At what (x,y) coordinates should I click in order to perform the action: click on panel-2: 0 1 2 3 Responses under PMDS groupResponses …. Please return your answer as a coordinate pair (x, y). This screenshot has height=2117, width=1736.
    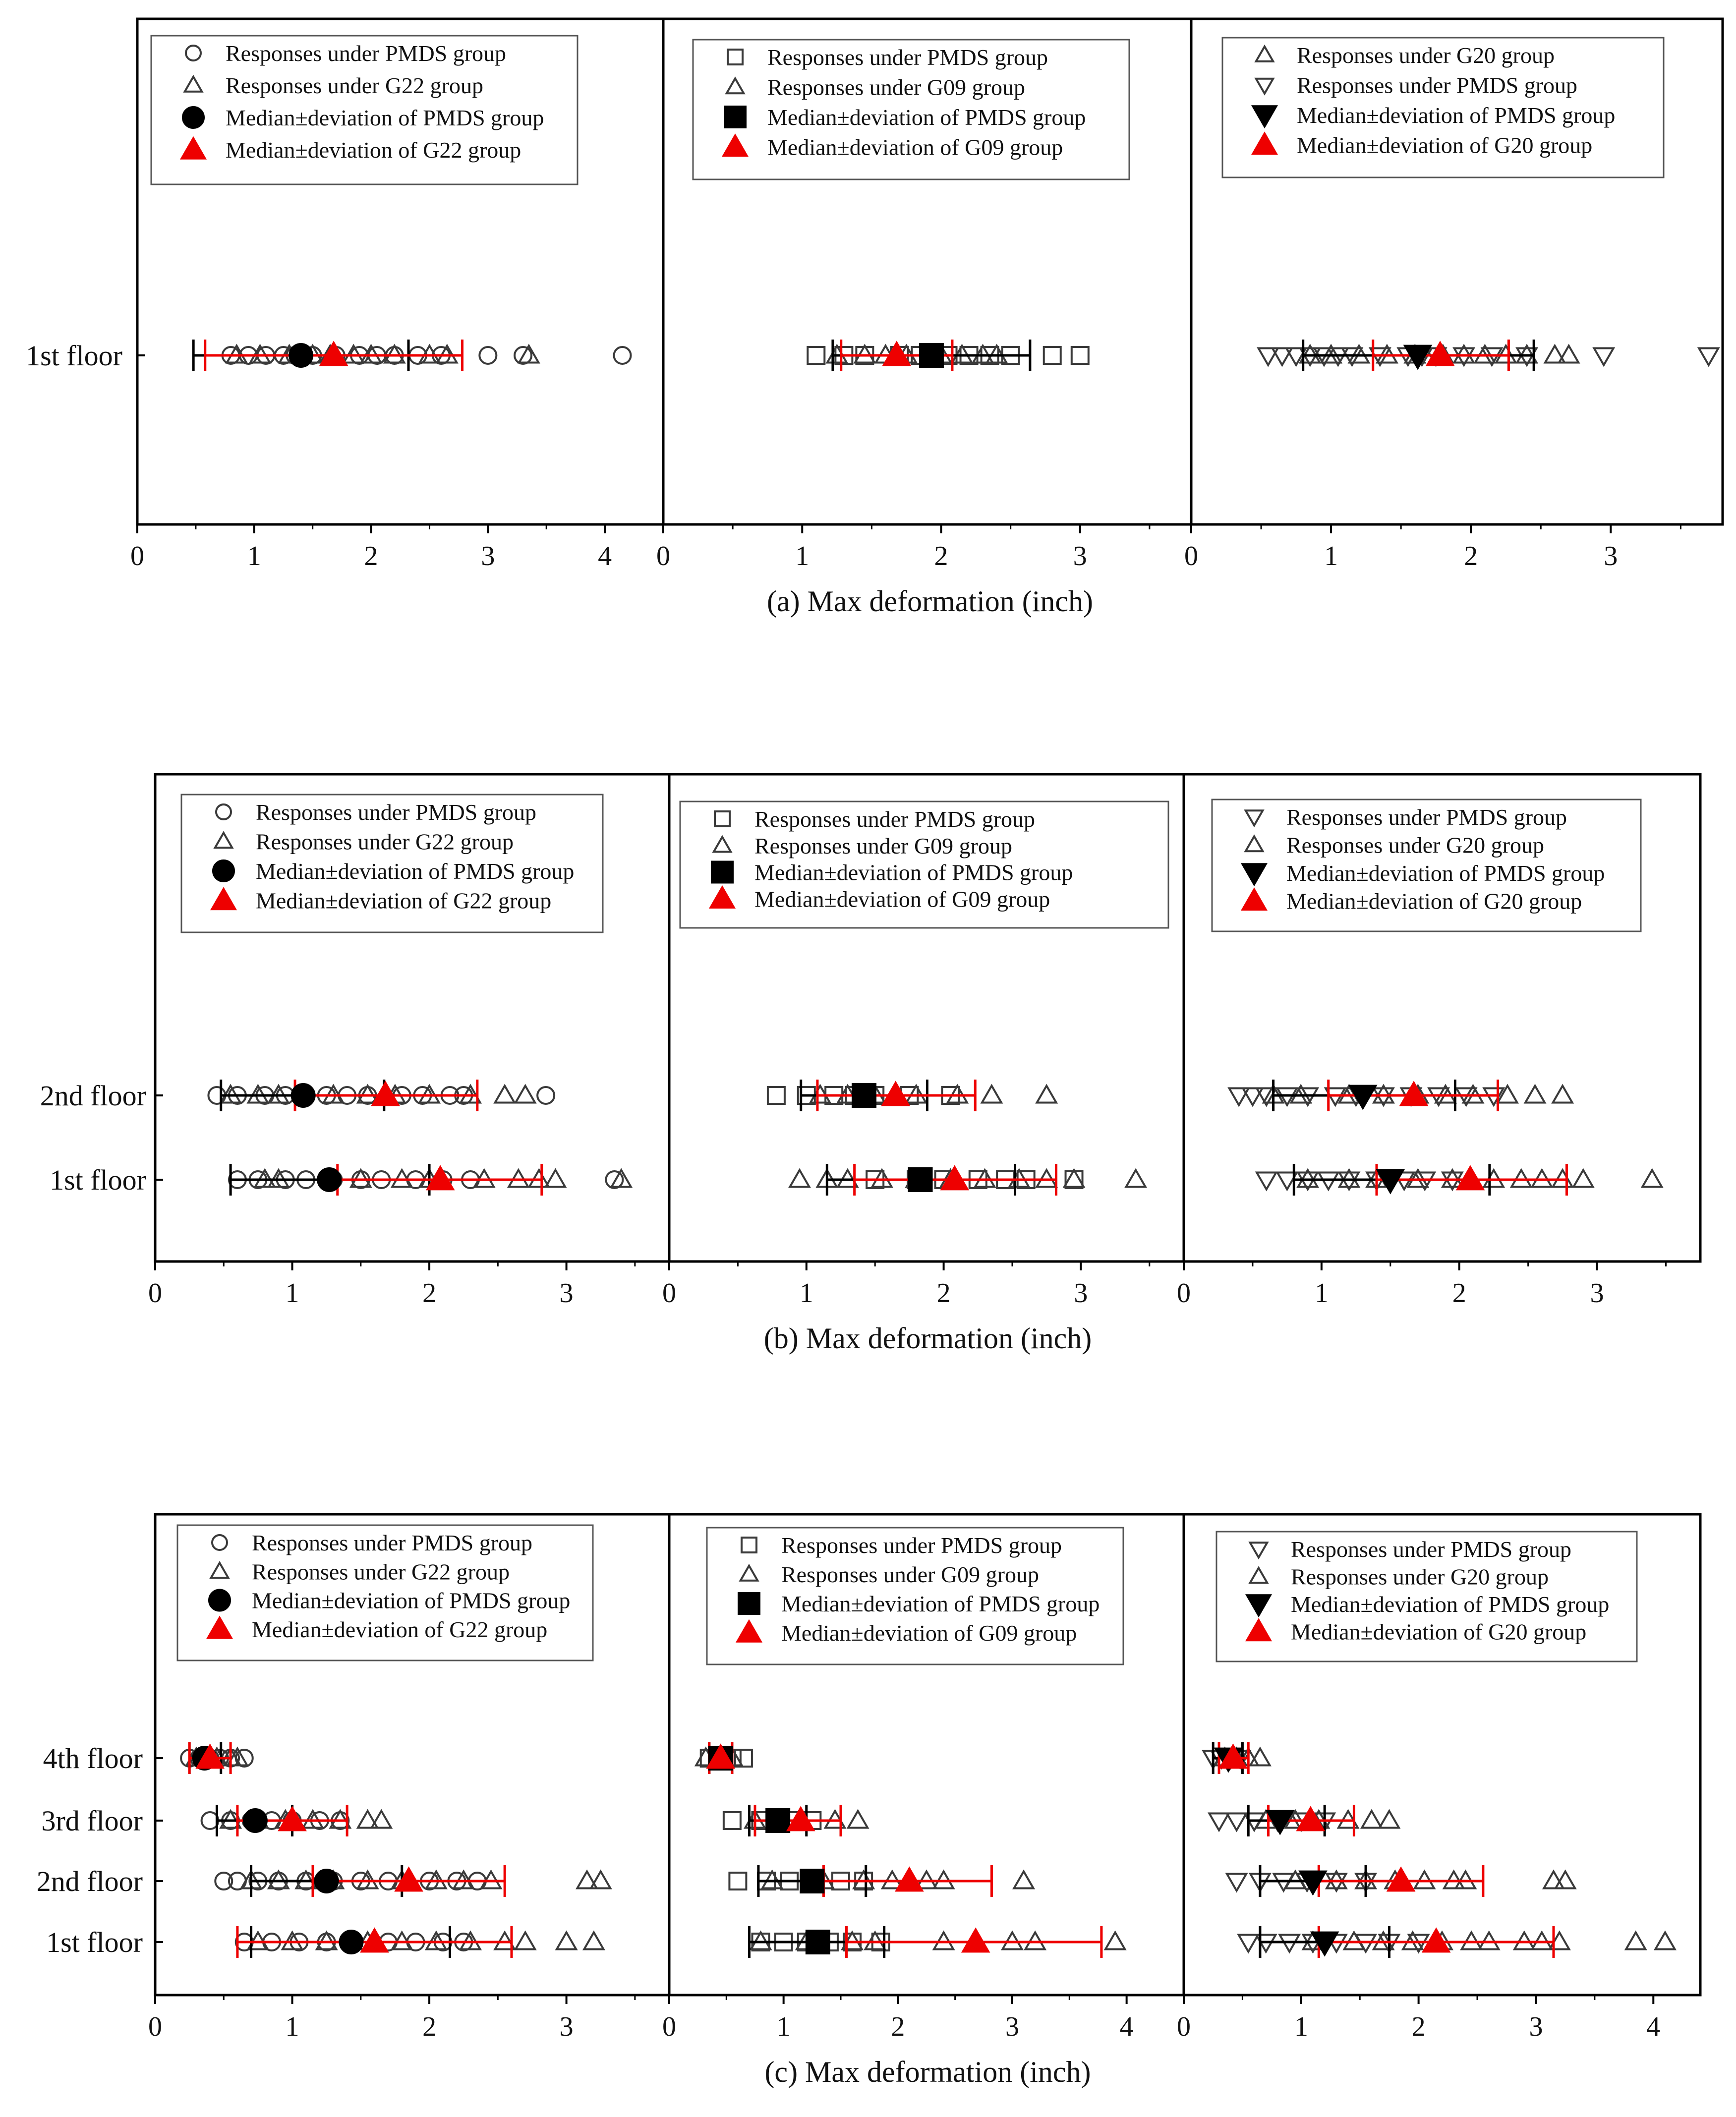
    Looking at the image, I should click on (915, 1055).